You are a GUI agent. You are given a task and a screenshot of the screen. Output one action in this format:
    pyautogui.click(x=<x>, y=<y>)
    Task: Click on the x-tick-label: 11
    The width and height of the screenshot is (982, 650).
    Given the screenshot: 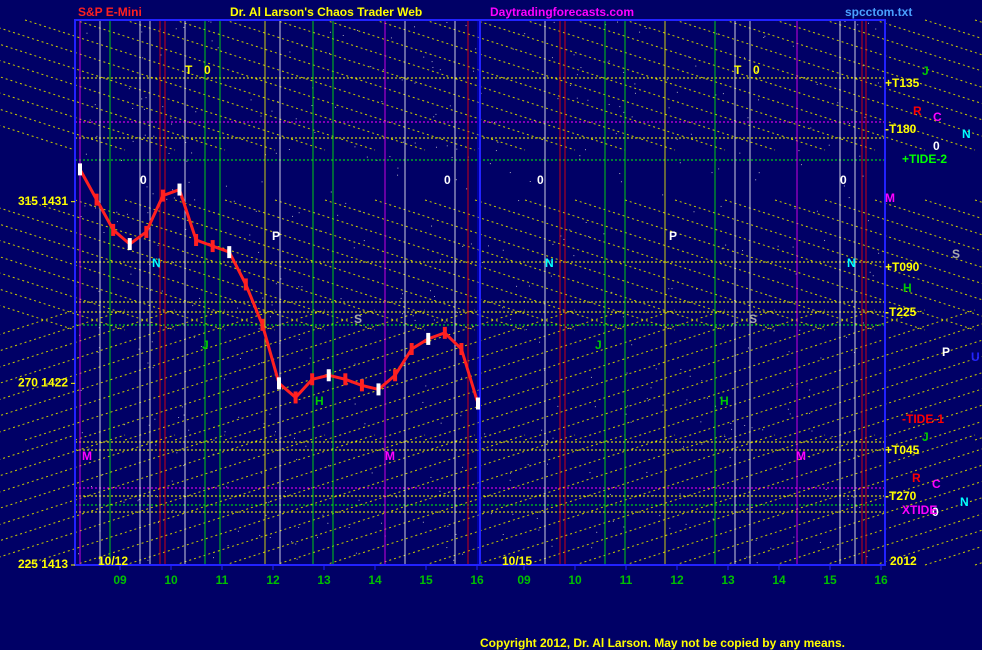 What is the action you would take?
    pyautogui.click(x=626, y=580)
    